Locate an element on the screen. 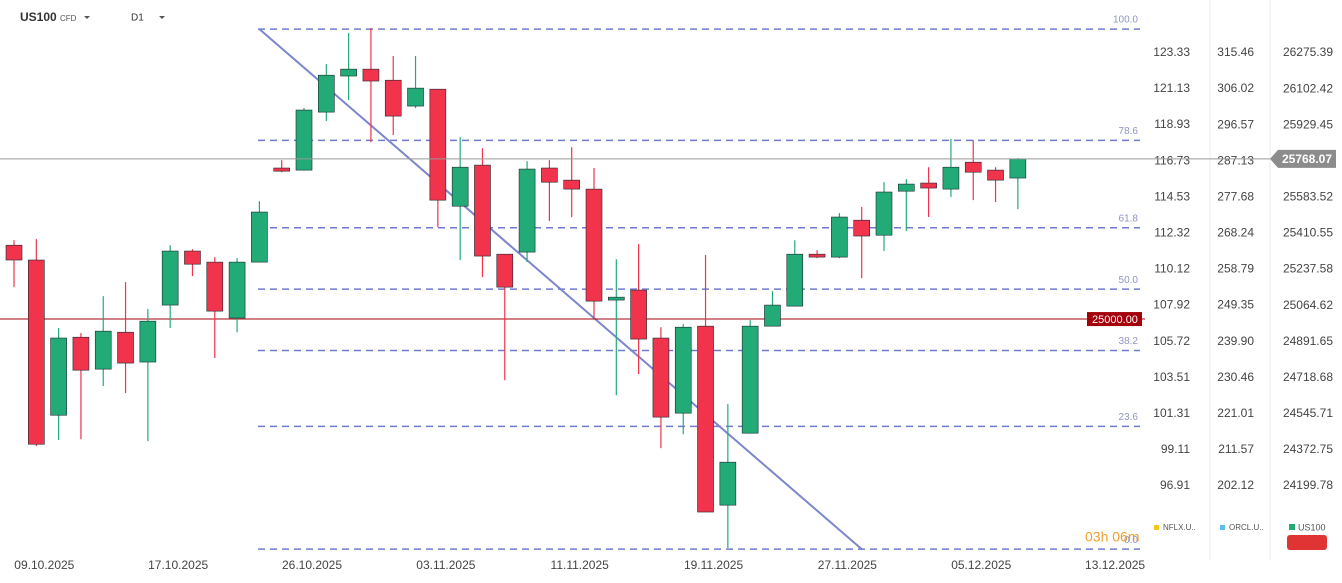 This screenshot has height=583, width=1342. y-tick-label: 306.02 is located at coordinates (1235, 88).